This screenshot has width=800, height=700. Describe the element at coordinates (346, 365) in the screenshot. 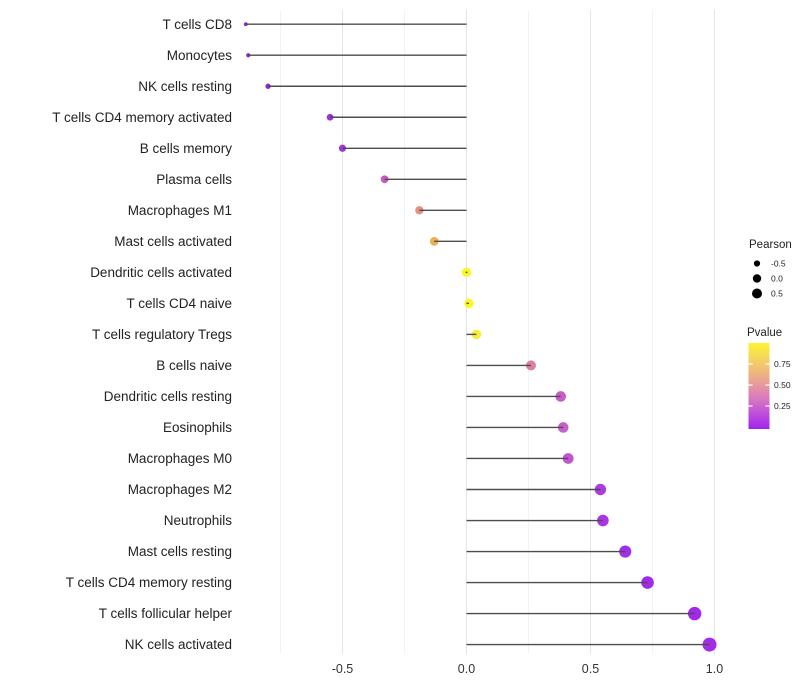

I see `lollipop-row: B cells naive` at that location.